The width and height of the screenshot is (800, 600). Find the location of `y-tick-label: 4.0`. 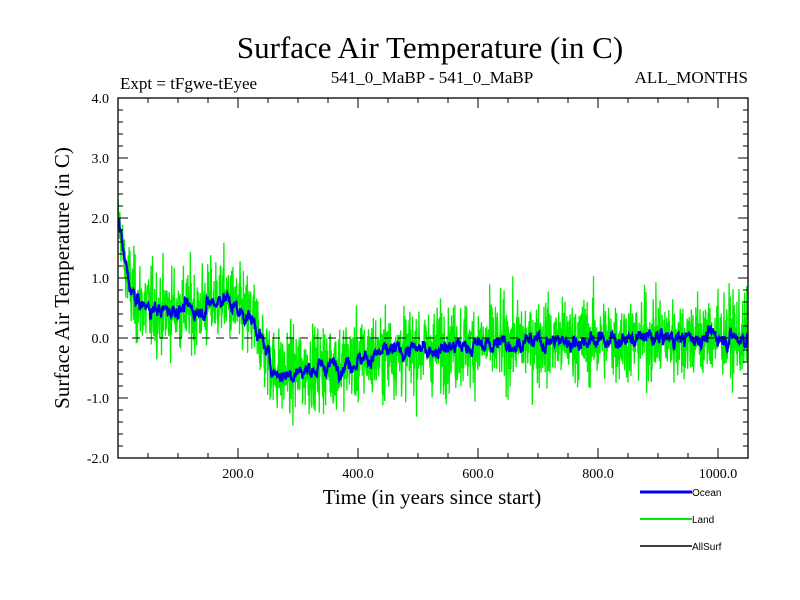

y-tick-label: 4.0 is located at coordinates (101, 99).